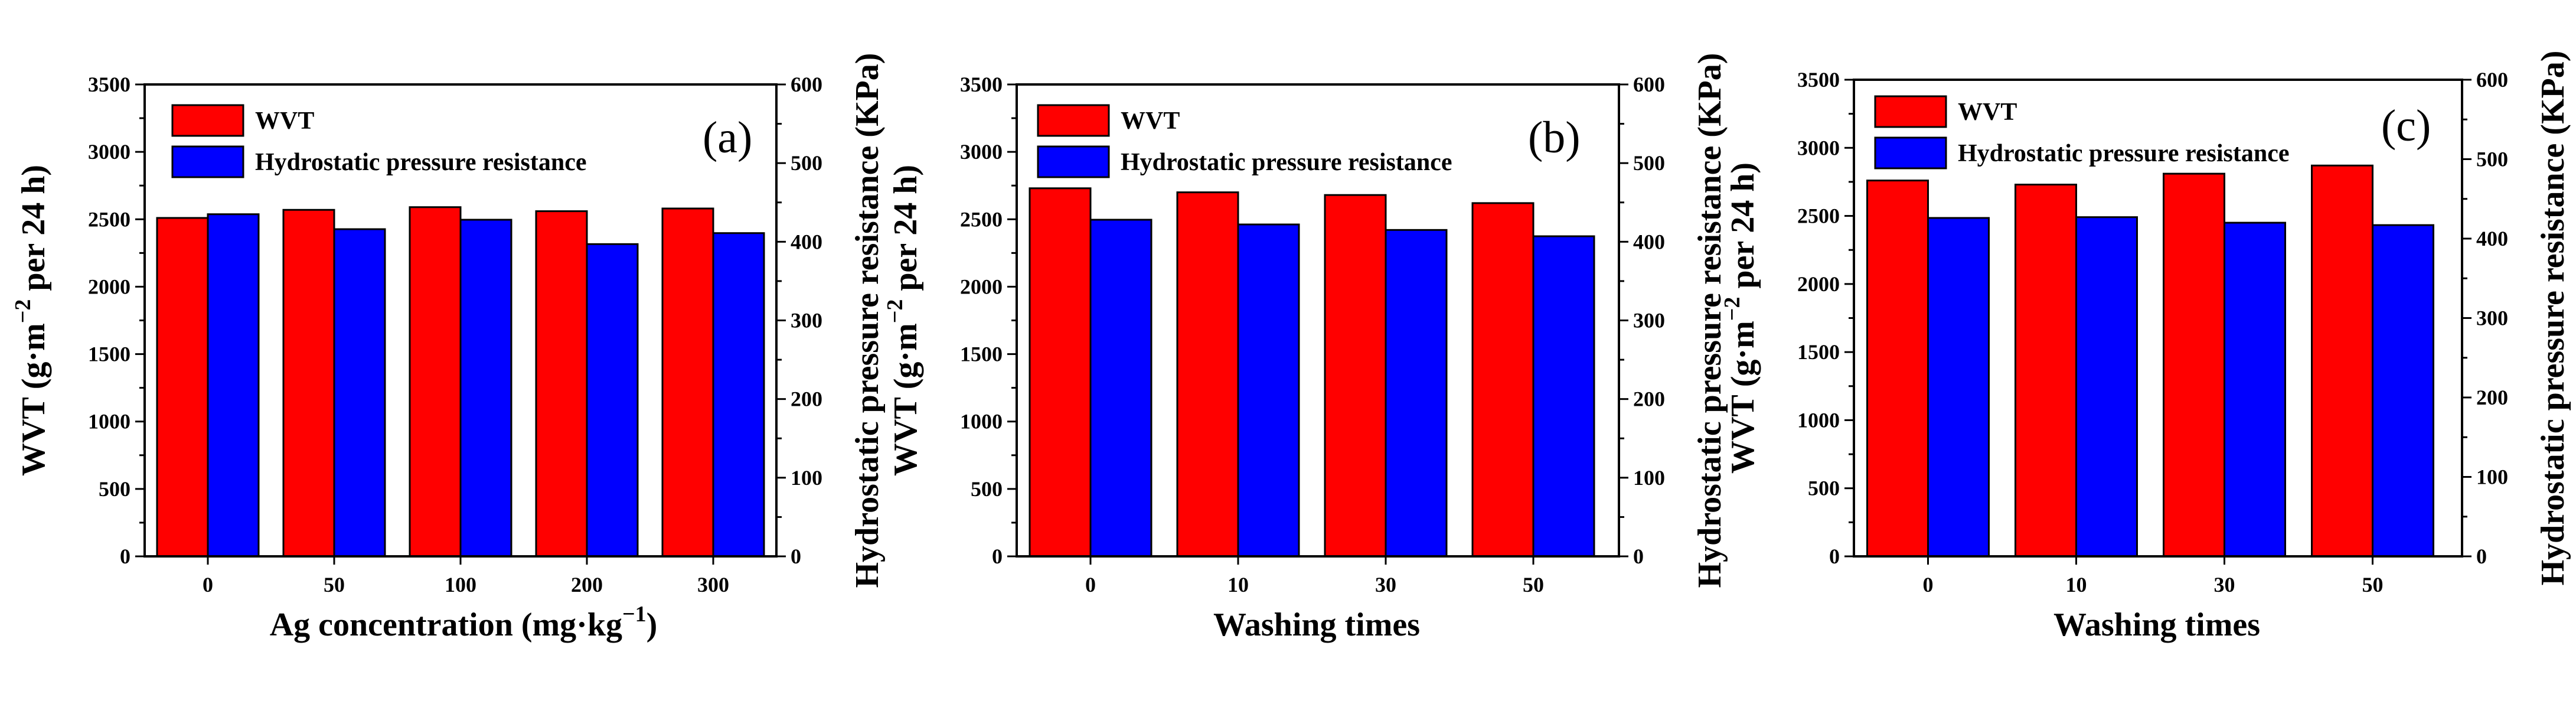 This screenshot has height=704, width=2576. I want to click on panel-label: (c), so click(2406, 126).